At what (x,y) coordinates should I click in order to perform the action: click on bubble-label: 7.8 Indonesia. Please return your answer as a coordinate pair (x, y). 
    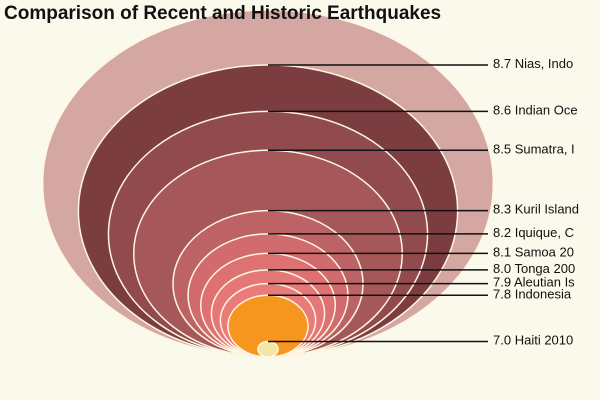
    Looking at the image, I should click on (532, 294).